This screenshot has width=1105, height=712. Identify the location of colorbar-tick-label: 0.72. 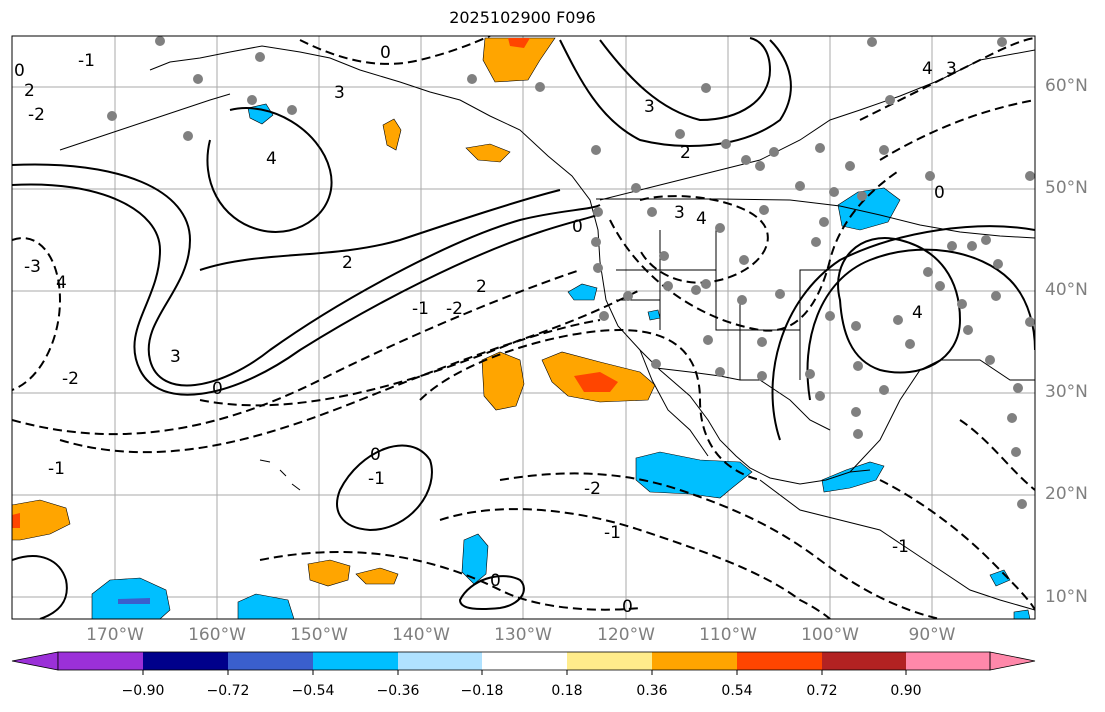
(822, 691).